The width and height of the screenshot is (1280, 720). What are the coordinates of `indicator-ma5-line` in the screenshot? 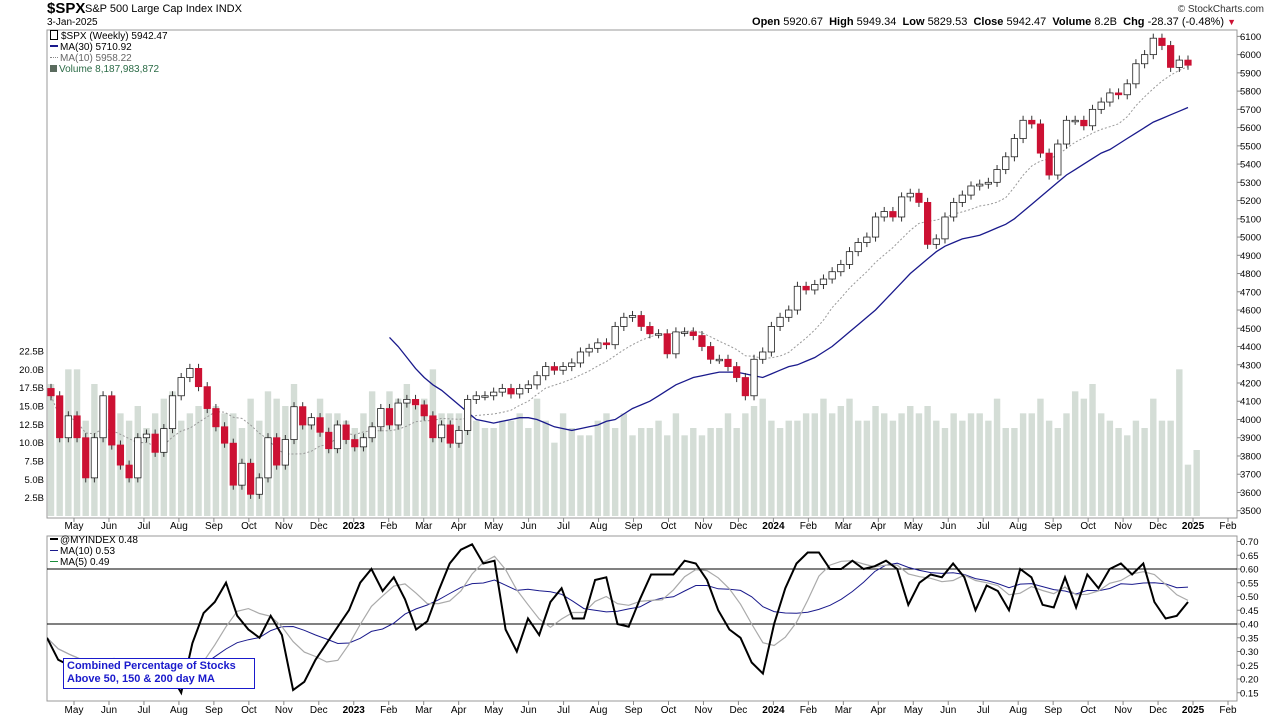 It's located at (618, 615).